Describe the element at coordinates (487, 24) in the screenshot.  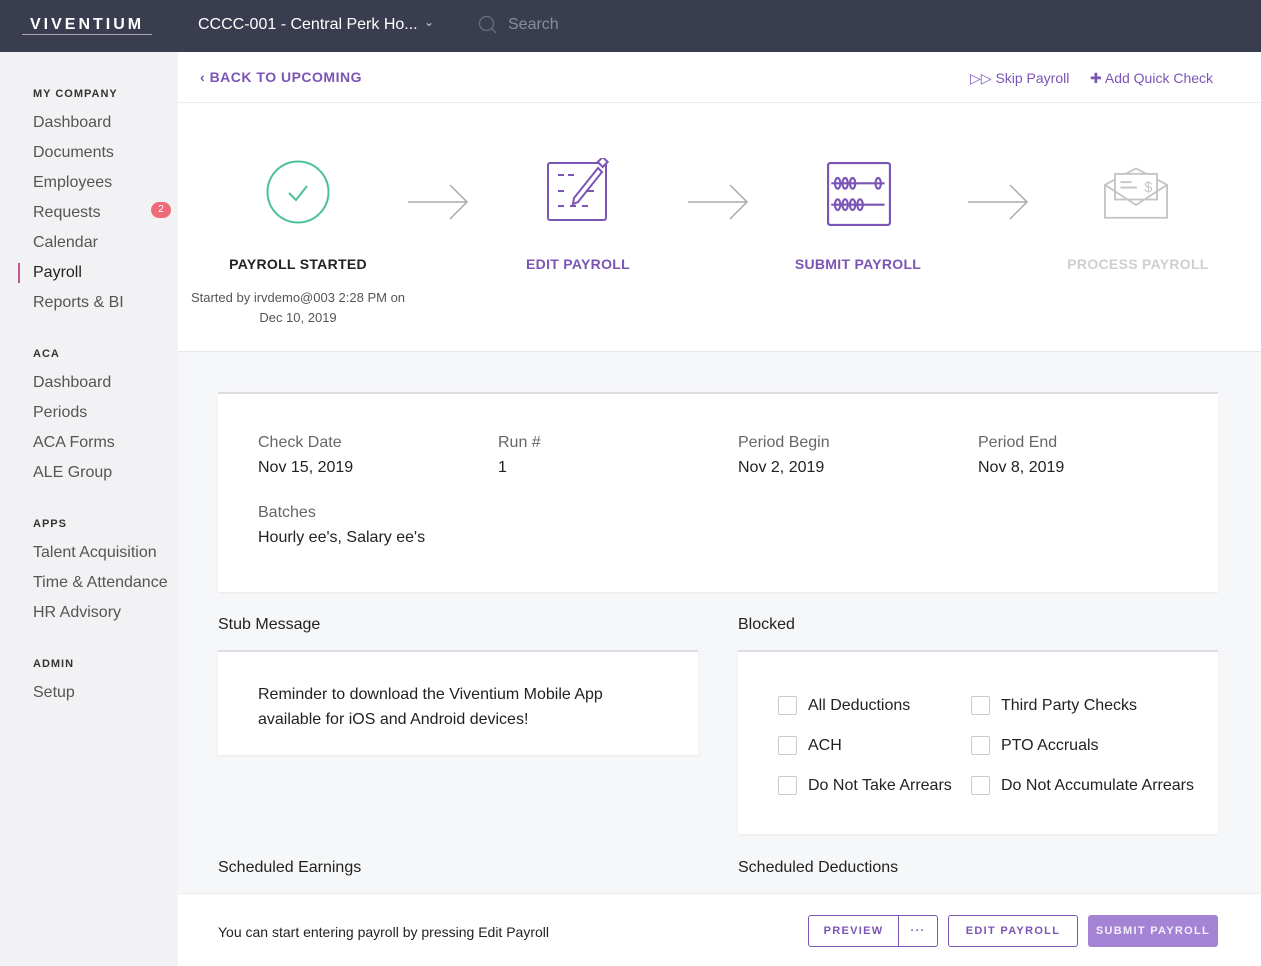
I see `search-icon` at that location.